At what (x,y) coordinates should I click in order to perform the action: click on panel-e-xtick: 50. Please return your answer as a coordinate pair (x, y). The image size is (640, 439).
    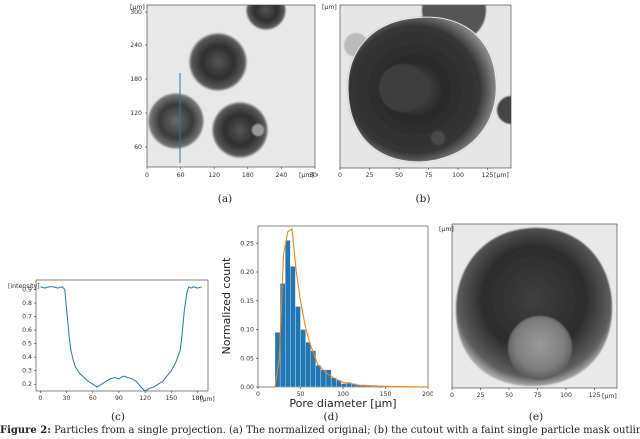
    Looking at the image, I should click on (509, 395).